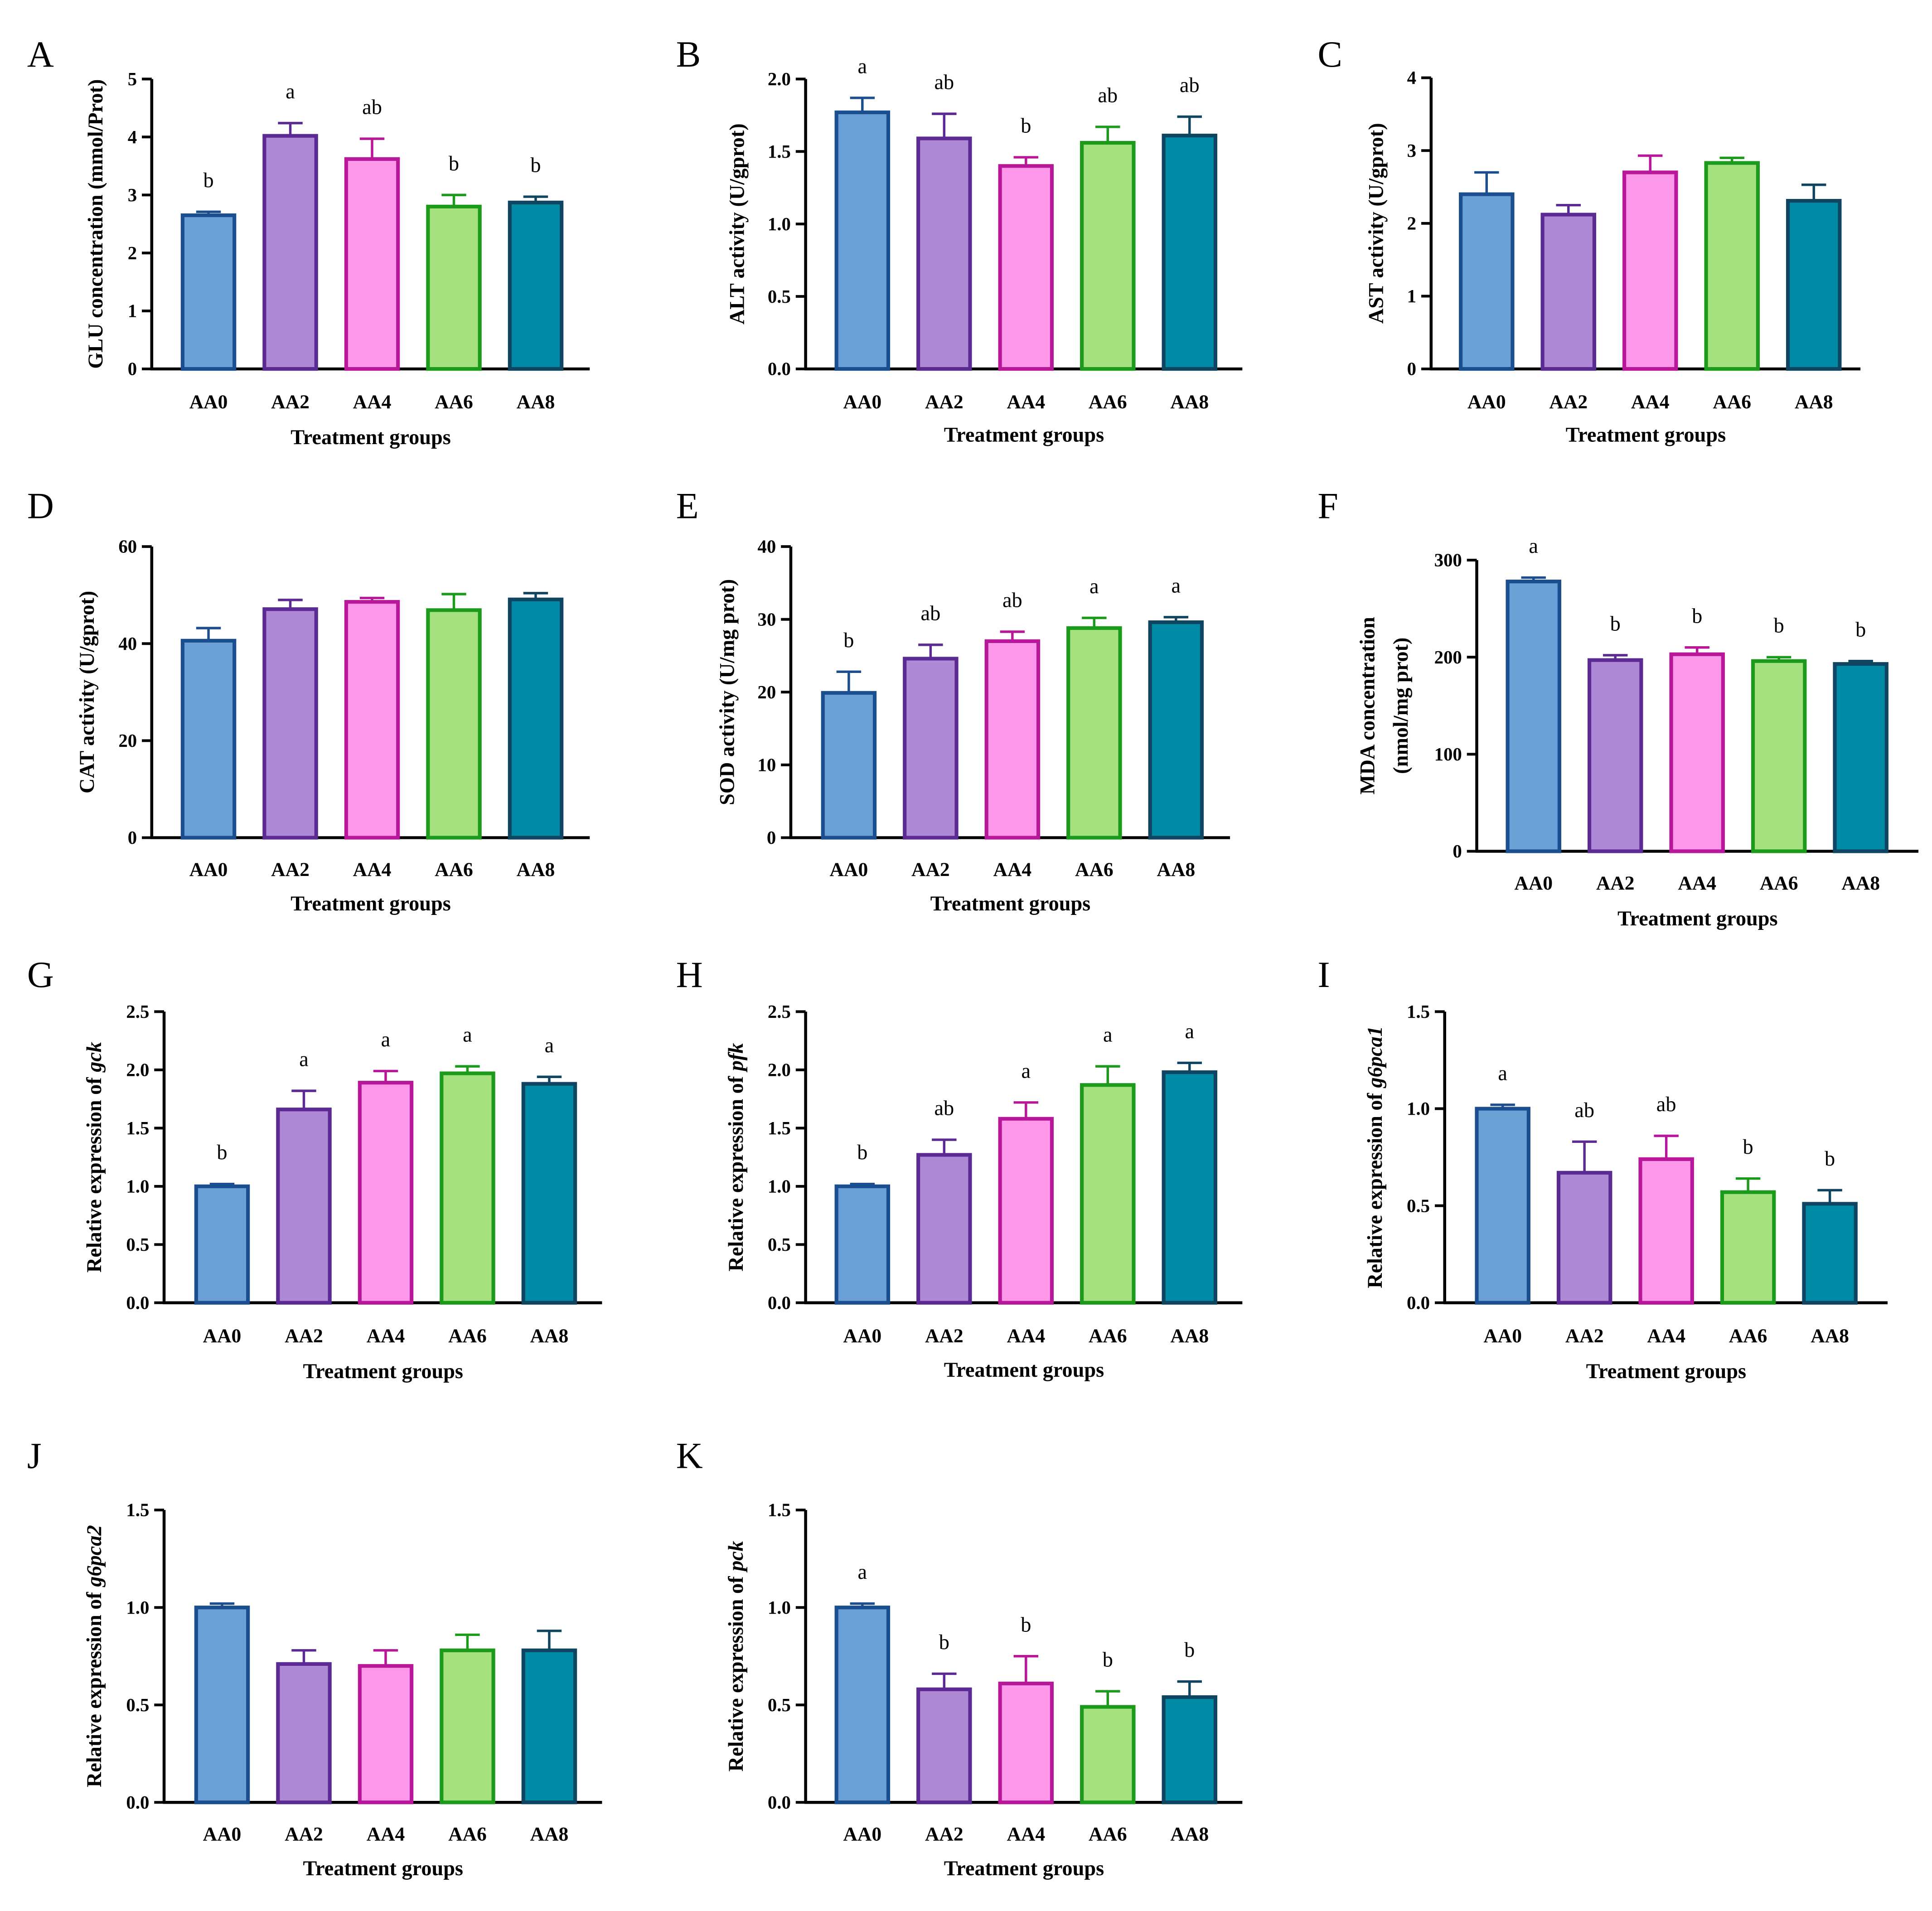  What do you see at coordinates (290, 870) in the screenshot?
I see `x-tick-label: AA2` at bounding box center [290, 870].